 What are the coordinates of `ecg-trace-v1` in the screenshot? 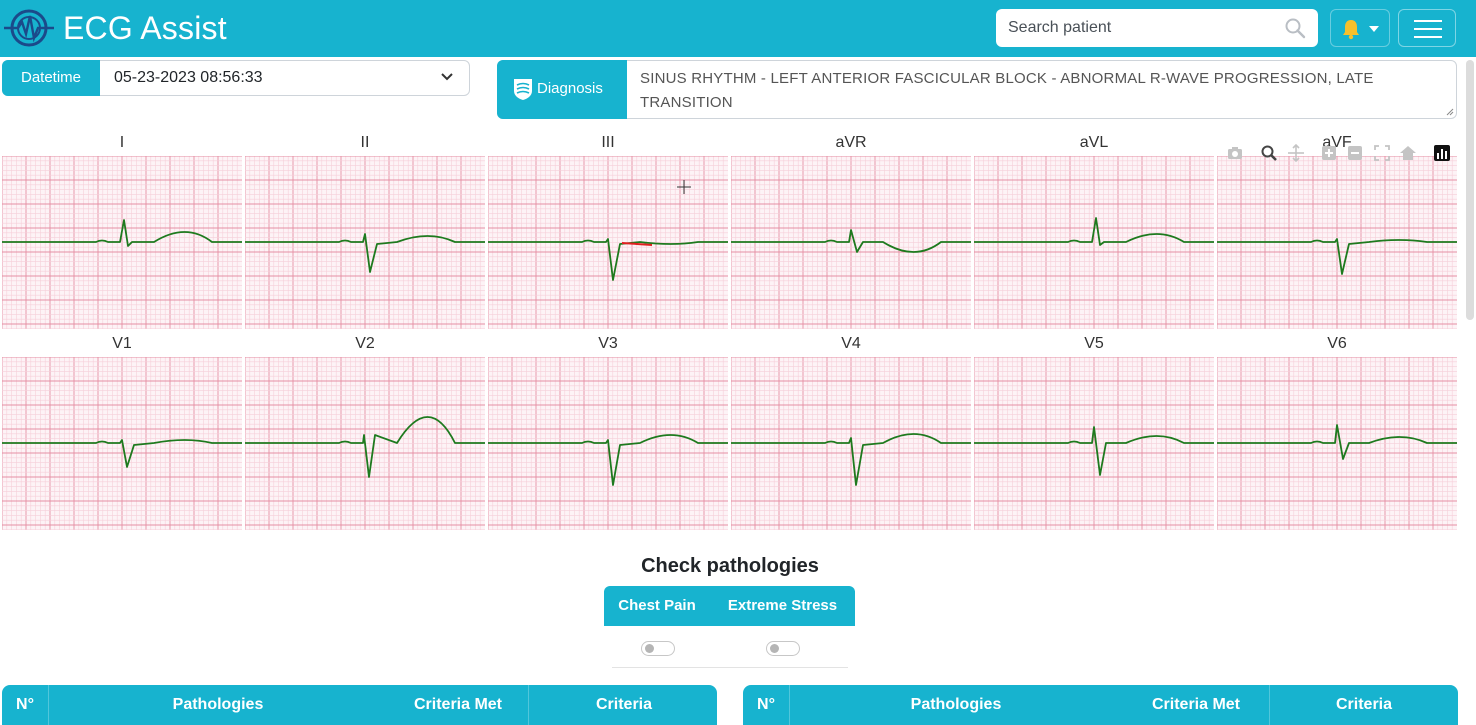 It's located at (122, 453).